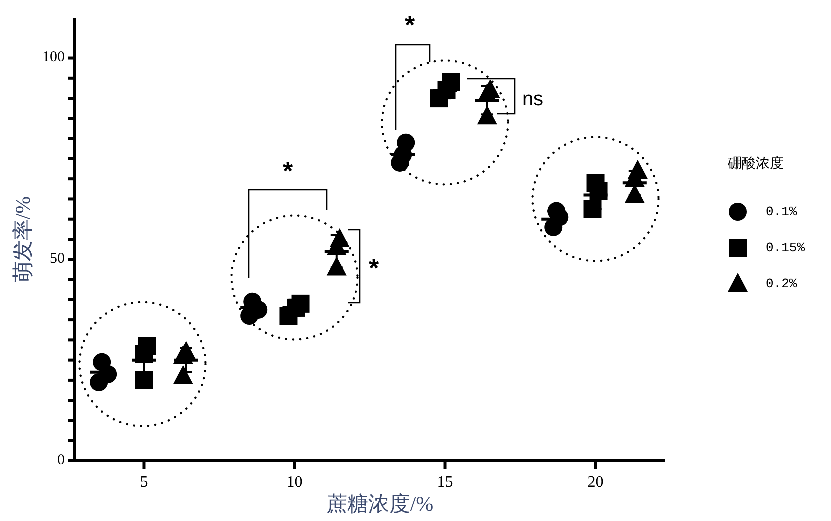 This screenshot has width=831, height=521. Describe the element at coordinates (23, 239) in the screenshot. I see `y-axis-title: 萌发率/%` at that location.